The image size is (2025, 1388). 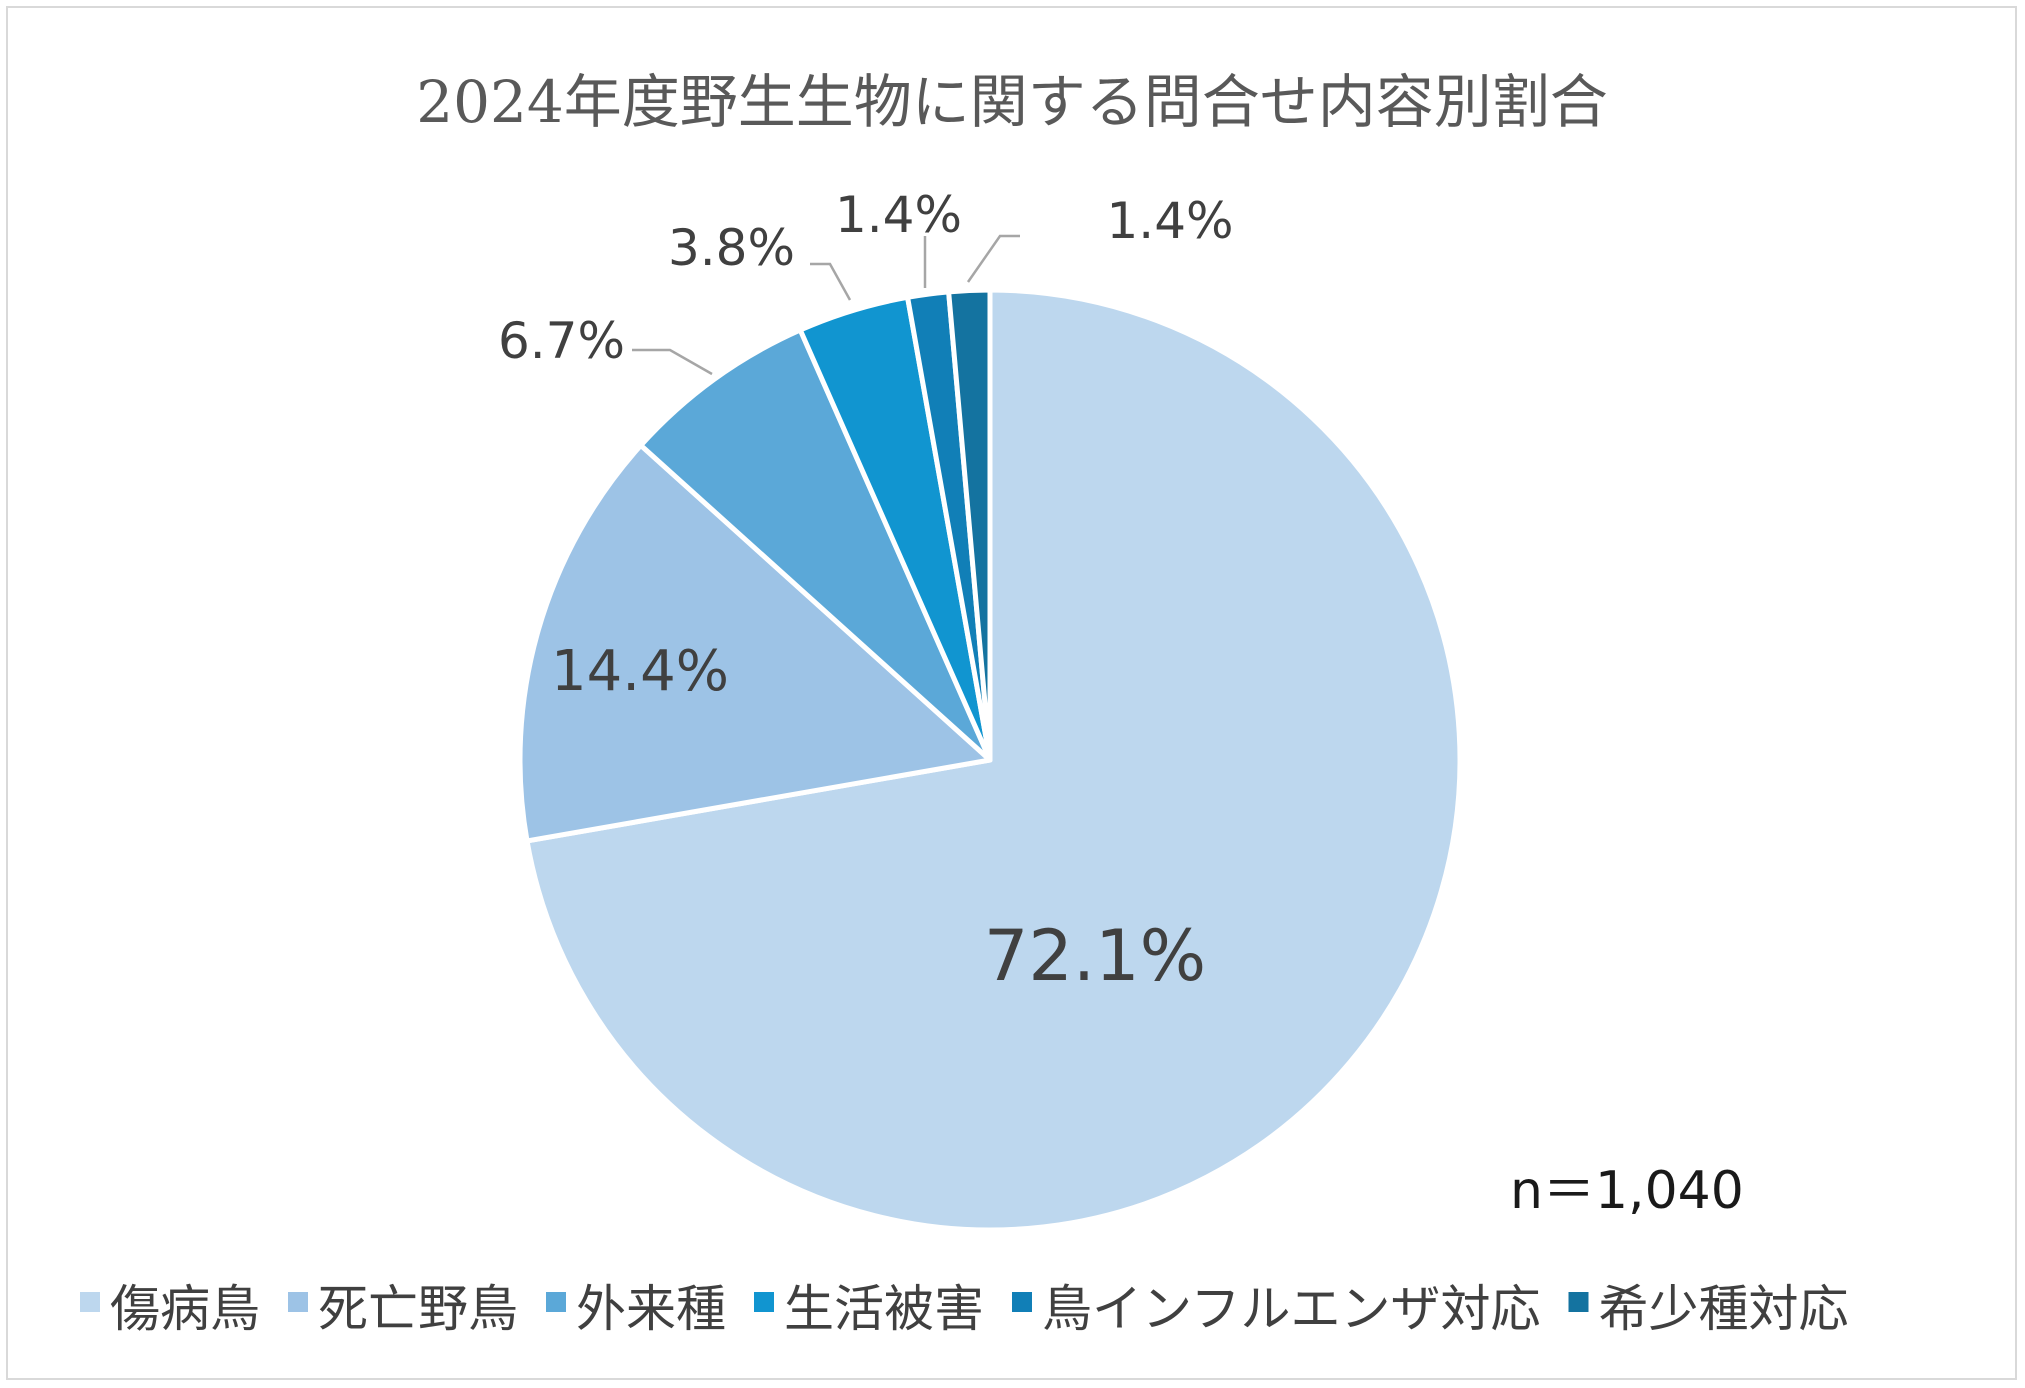 What do you see at coordinates (884, 1309) in the screenshot?
I see `legend-label-4: 生活被害` at bounding box center [884, 1309].